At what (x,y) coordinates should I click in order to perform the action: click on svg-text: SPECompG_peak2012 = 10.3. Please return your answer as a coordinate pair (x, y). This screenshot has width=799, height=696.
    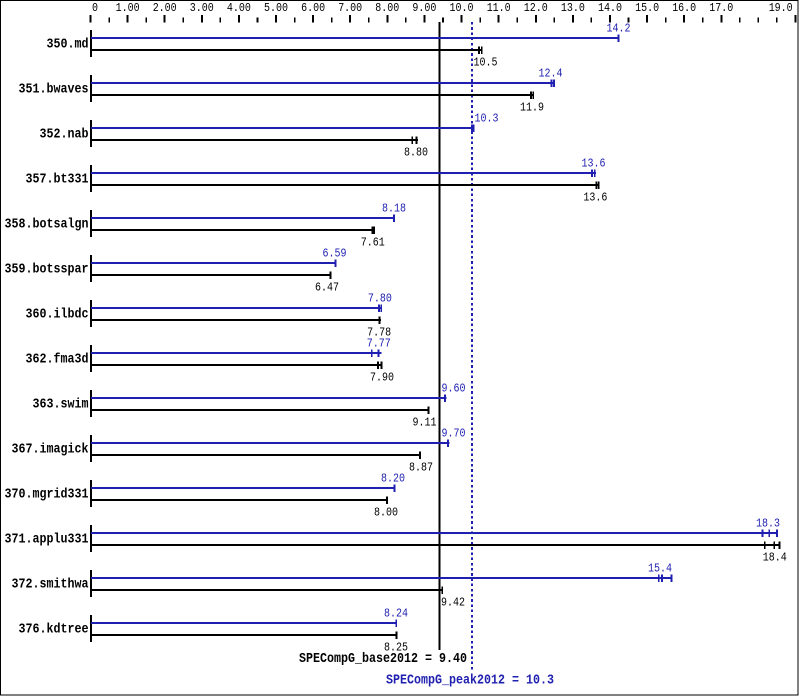
    Looking at the image, I should click on (470, 681).